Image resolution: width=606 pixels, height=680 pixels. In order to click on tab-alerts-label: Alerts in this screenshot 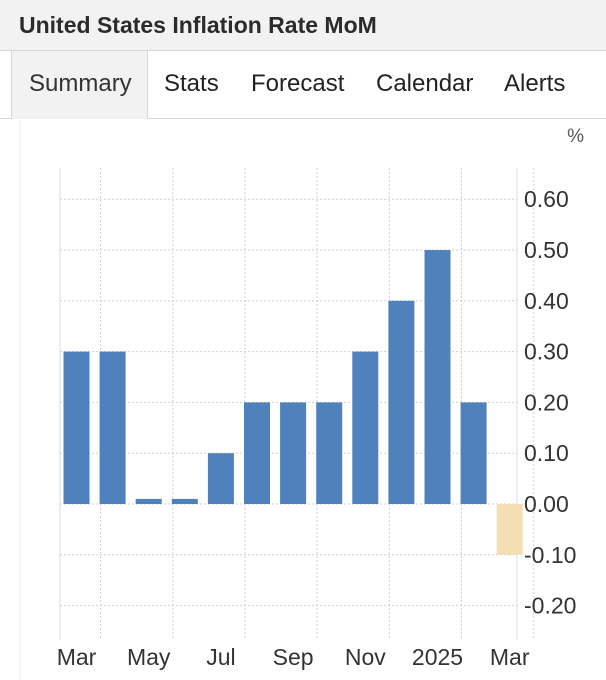, I will do `click(535, 83)`.